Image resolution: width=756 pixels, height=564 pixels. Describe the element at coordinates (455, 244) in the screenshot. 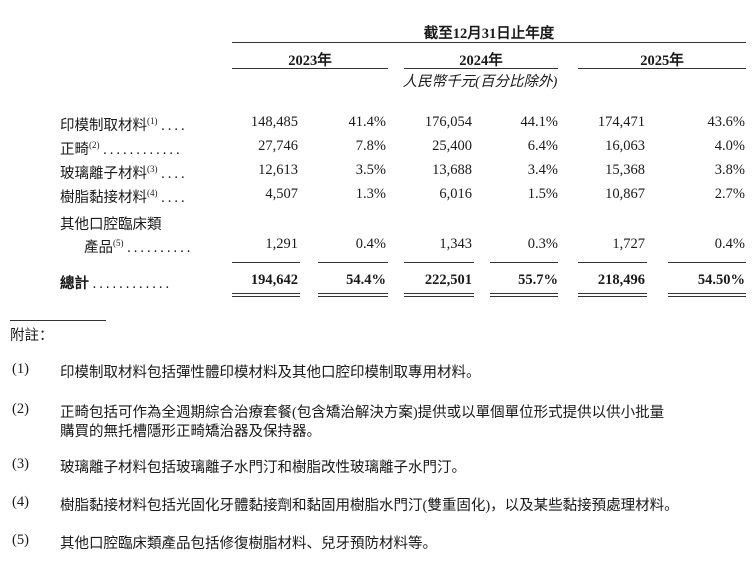

I see `table-cell: 1,343` at that location.